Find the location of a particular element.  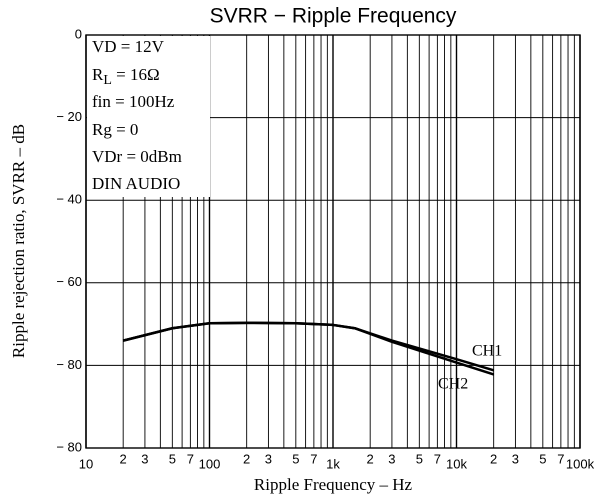

annotation: VD = 12V is located at coordinates (128, 46).